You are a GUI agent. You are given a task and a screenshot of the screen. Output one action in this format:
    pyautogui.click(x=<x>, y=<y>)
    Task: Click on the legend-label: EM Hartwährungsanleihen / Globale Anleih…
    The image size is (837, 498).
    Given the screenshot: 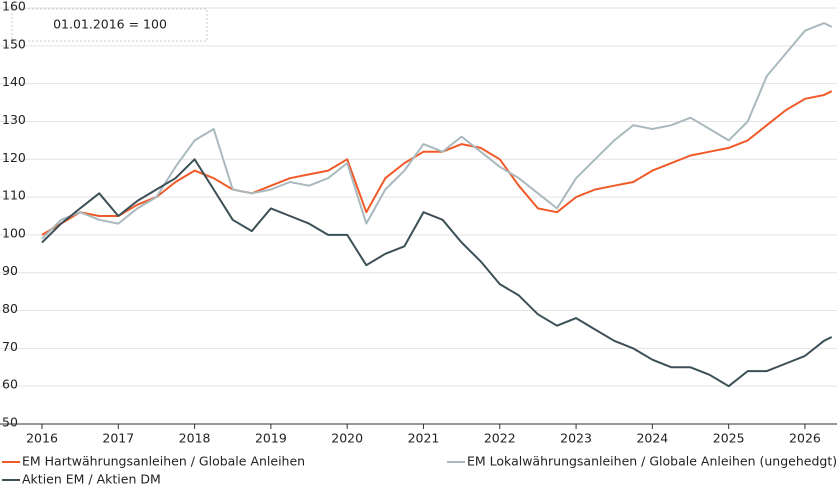 What is the action you would take?
    pyautogui.click(x=163, y=461)
    